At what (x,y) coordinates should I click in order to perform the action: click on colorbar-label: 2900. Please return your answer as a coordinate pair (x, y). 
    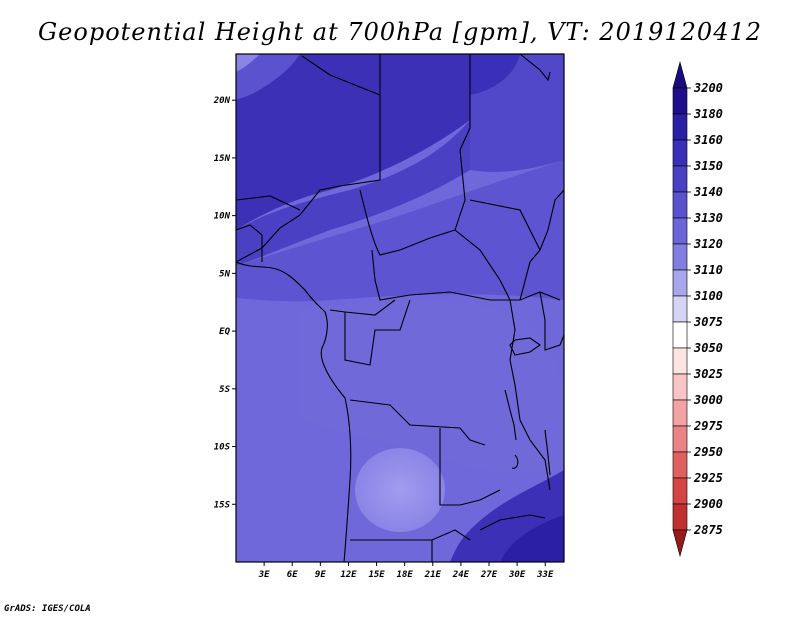
    Looking at the image, I should click on (708, 504).